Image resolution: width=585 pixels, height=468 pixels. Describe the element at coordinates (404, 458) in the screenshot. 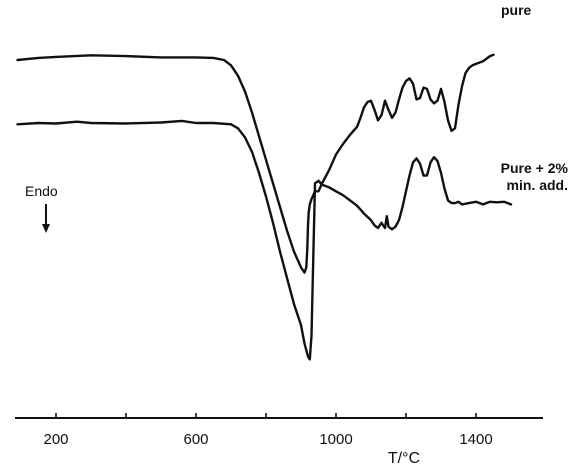

I see `x-axis-label: T/°C` at that location.